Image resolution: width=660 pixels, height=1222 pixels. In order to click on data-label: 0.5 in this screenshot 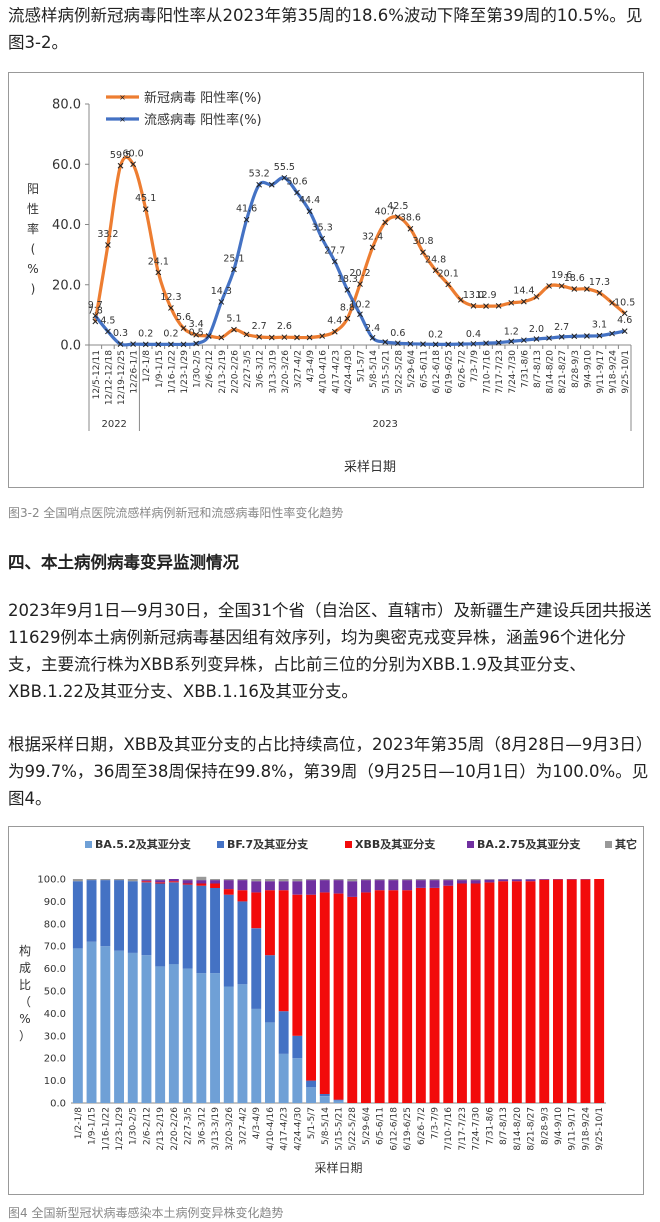, I will do `click(196, 332)`.